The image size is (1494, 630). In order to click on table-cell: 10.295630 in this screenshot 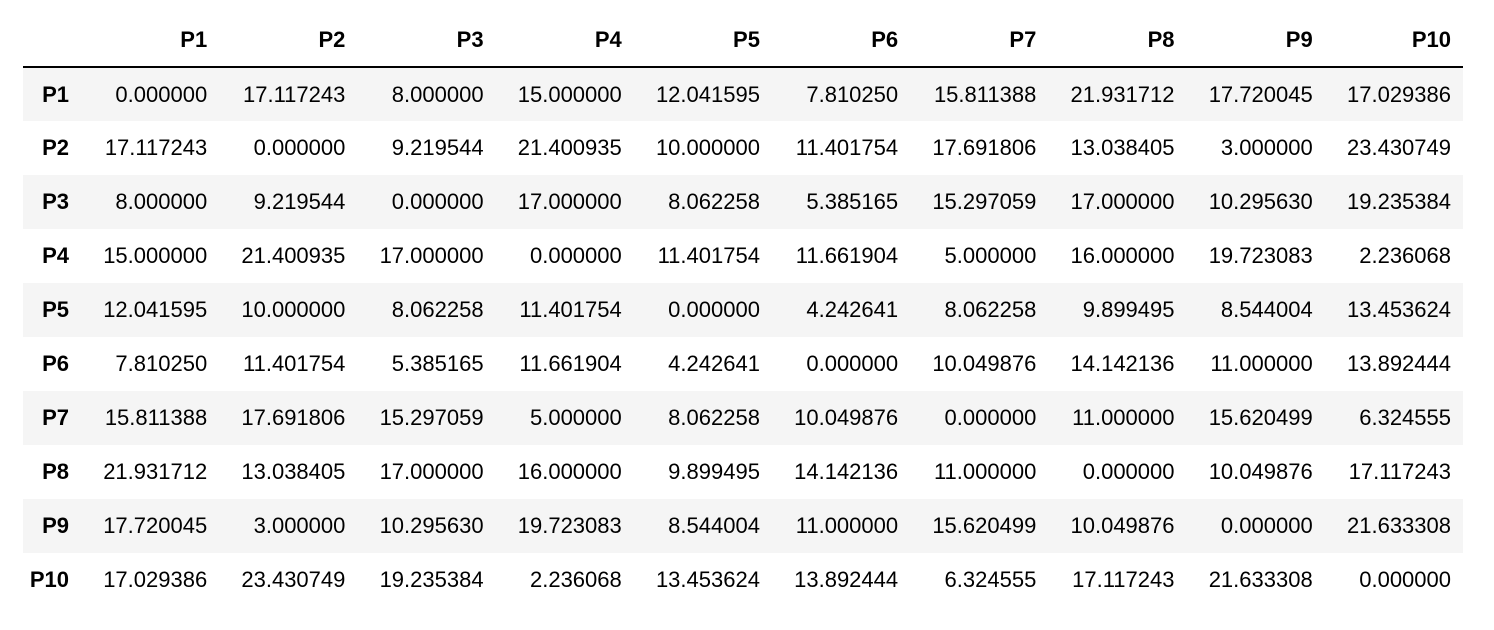, I will do `click(1260, 201)`.